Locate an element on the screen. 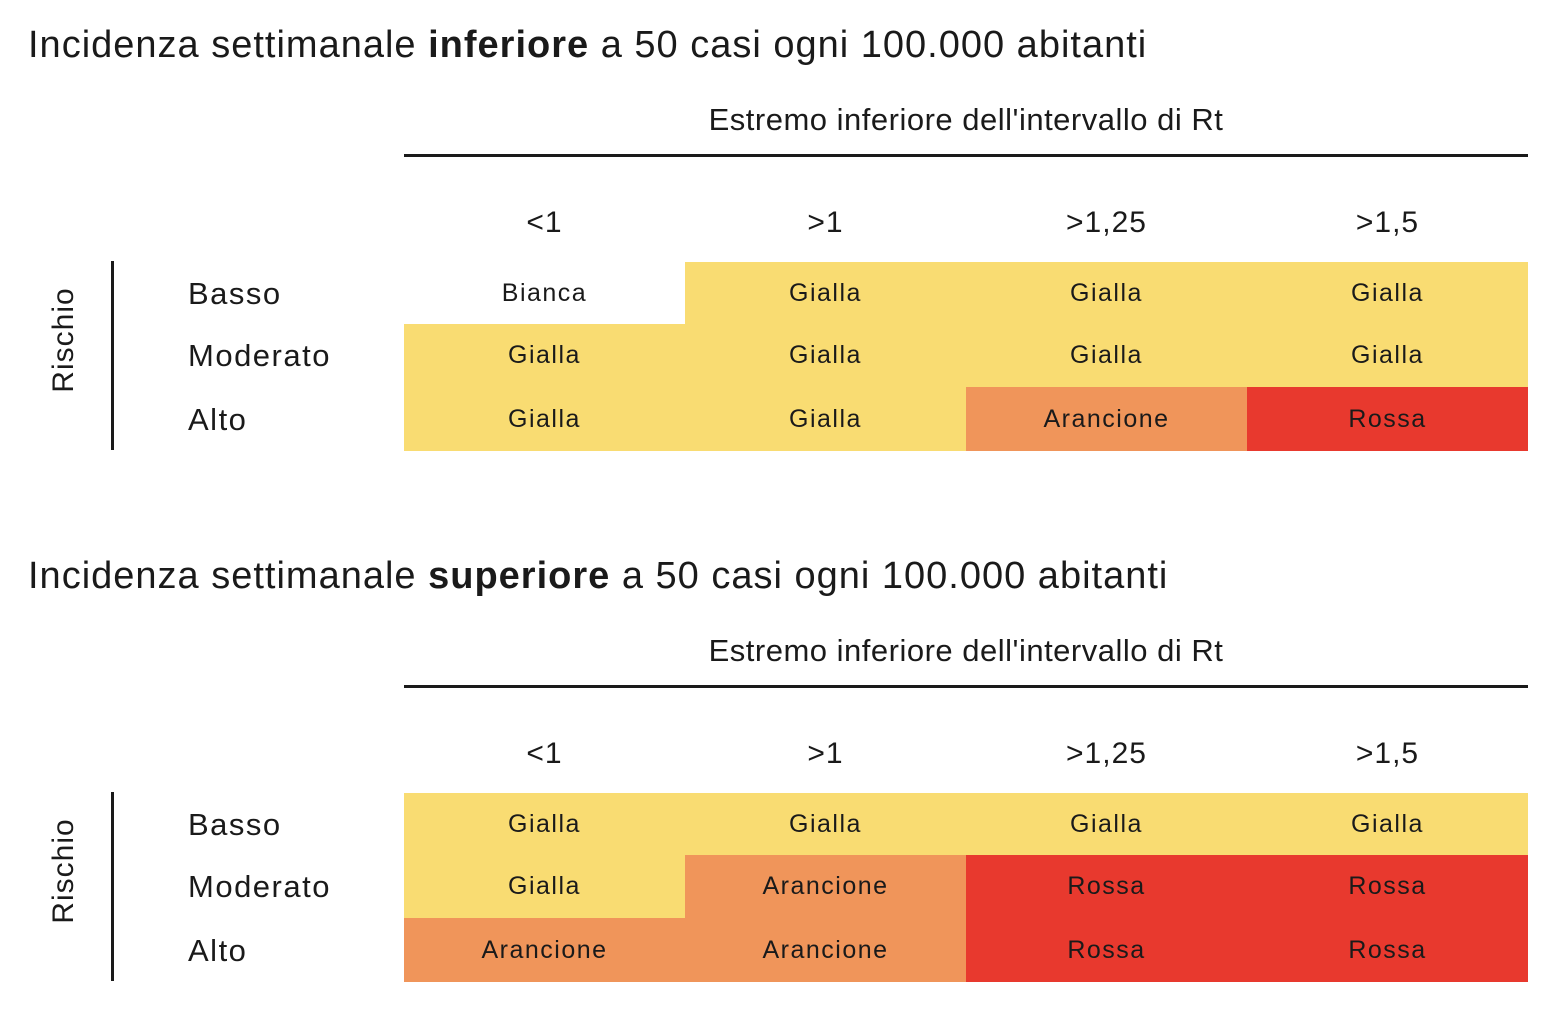  cell-alto-col2: Gialla is located at coordinates (825, 419).